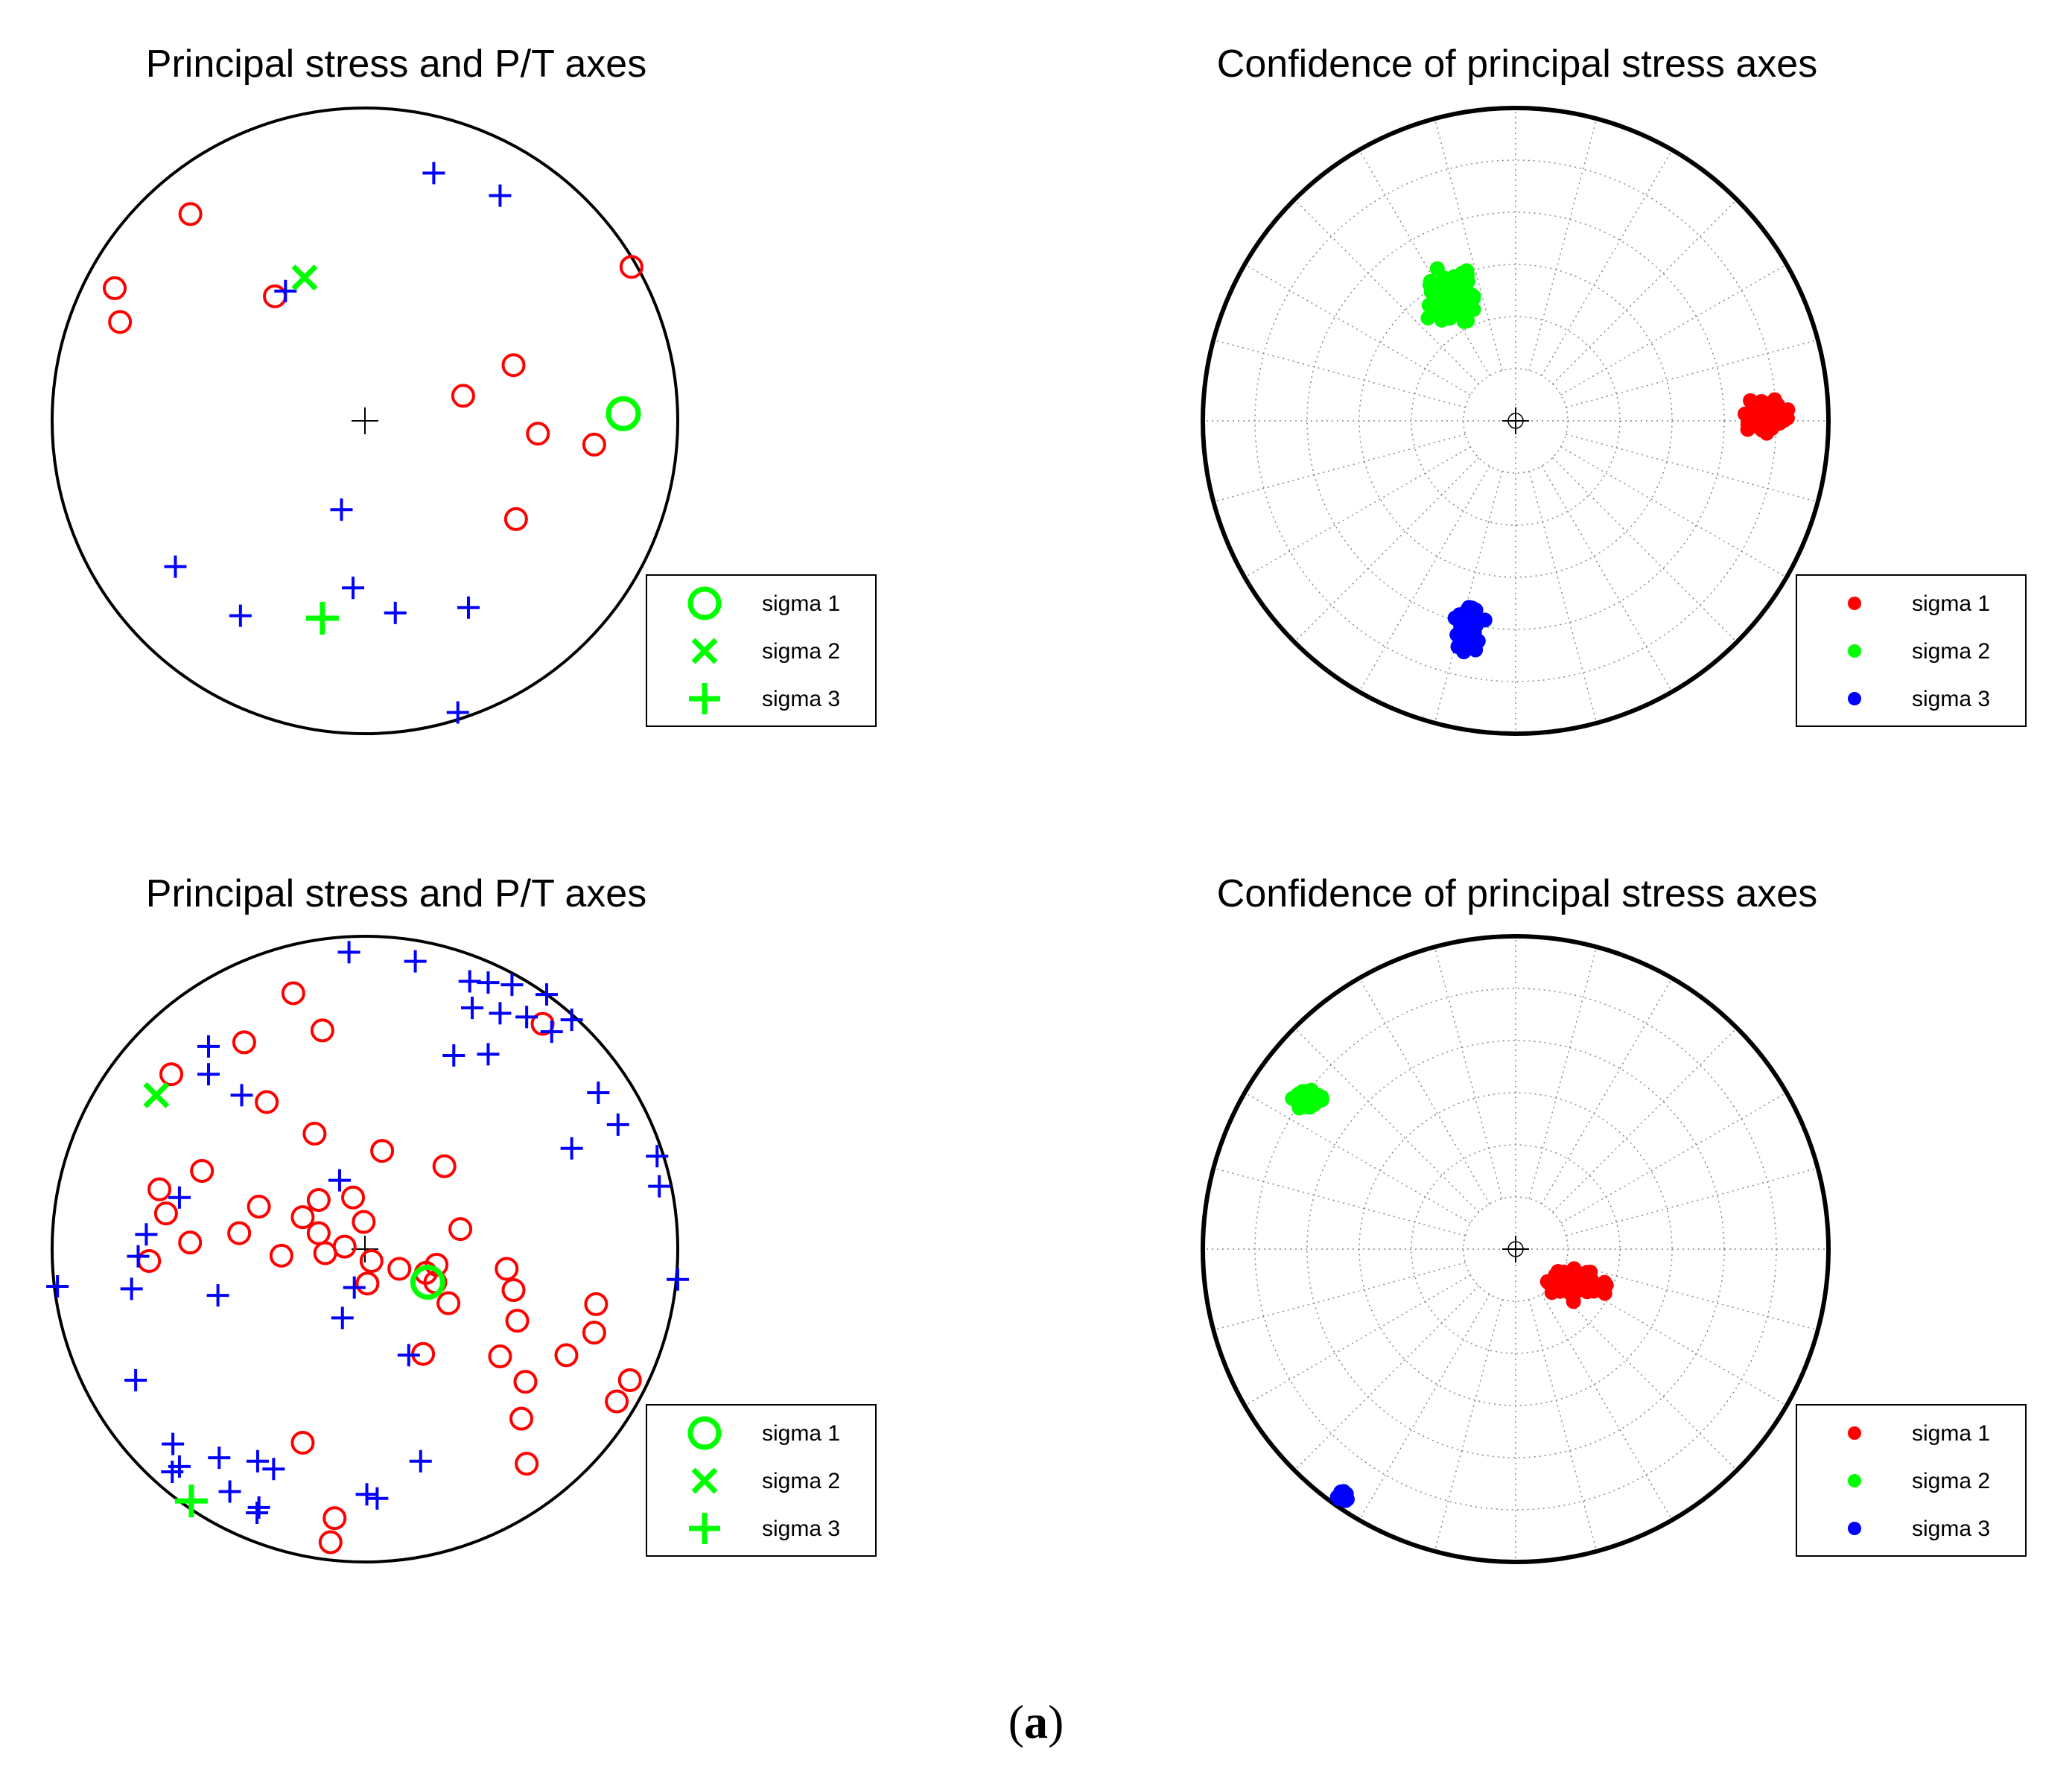 The height and width of the screenshot is (1772, 2072). I want to click on caption-open-paren: (, so click(1016, 1721).